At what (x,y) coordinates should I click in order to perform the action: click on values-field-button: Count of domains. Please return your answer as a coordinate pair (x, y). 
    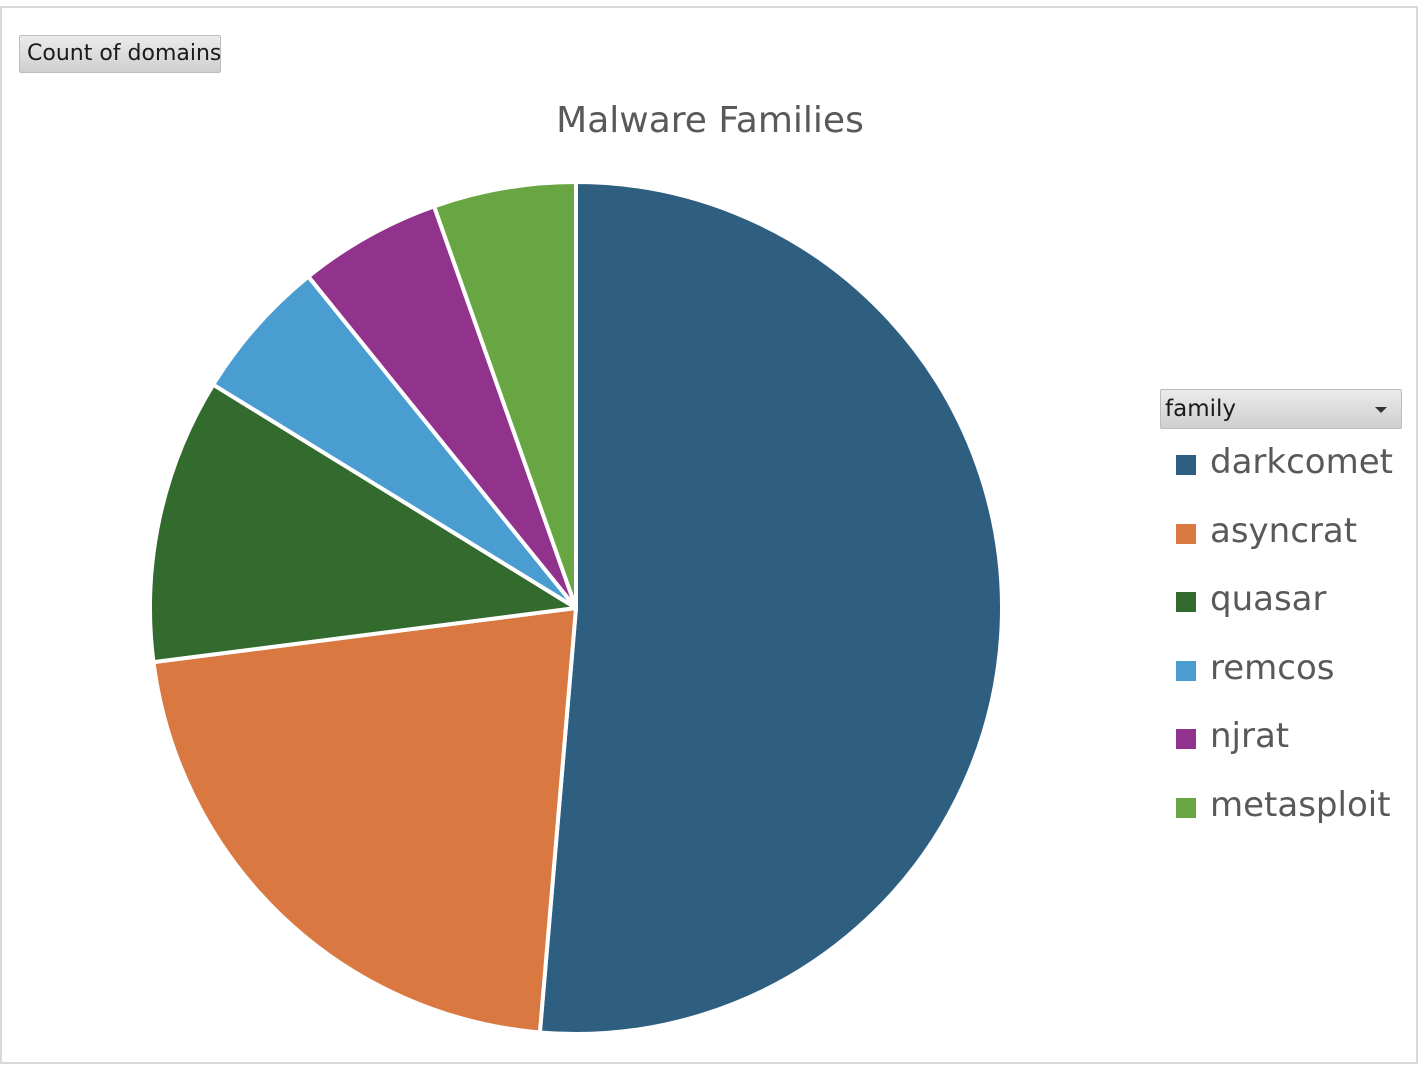
    Looking at the image, I should click on (120, 54).